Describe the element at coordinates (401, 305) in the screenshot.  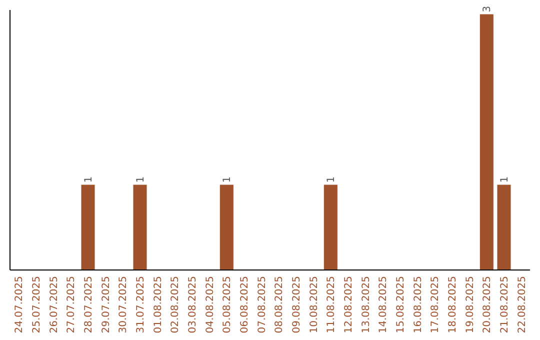
I see `x-tick-label: 15.08.2025` at that location.